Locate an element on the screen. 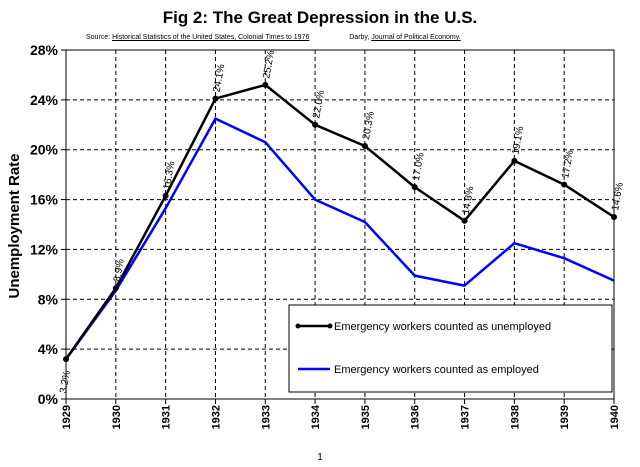 The width and height of the screenshot is (640, 467). x-tick-label: 1938 is located at coordinates (515, 417).